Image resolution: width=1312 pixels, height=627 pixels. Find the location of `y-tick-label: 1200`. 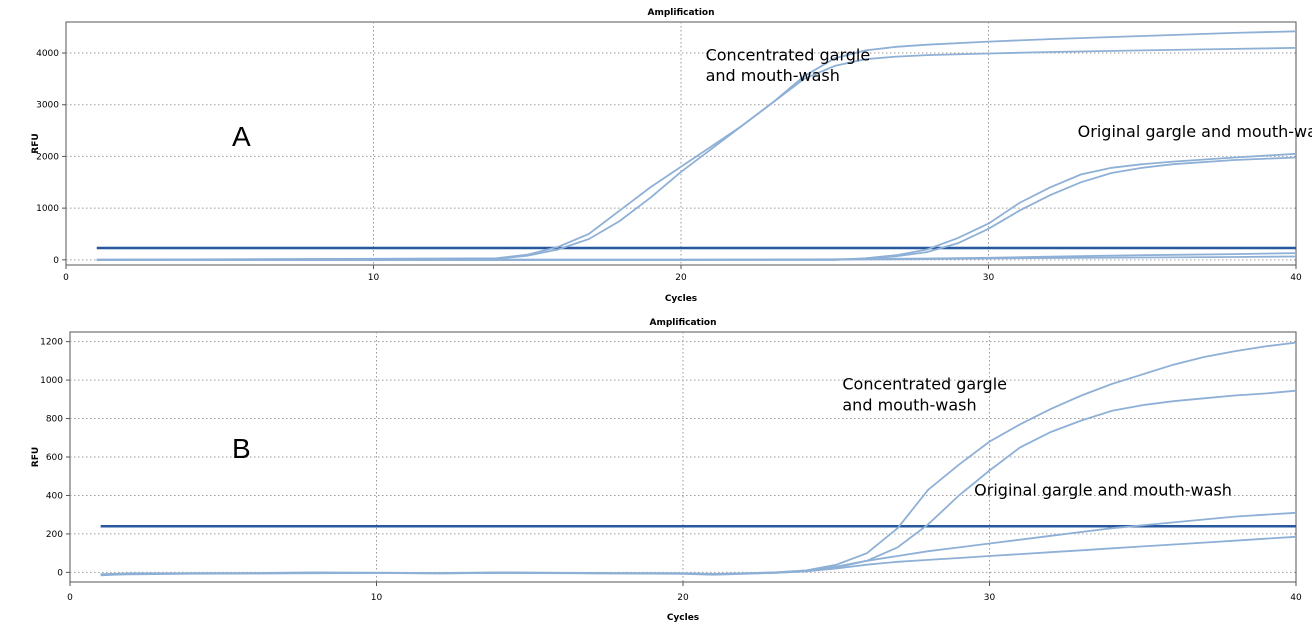

y-tick-label: 1200 is located at coordinates (51, 343).